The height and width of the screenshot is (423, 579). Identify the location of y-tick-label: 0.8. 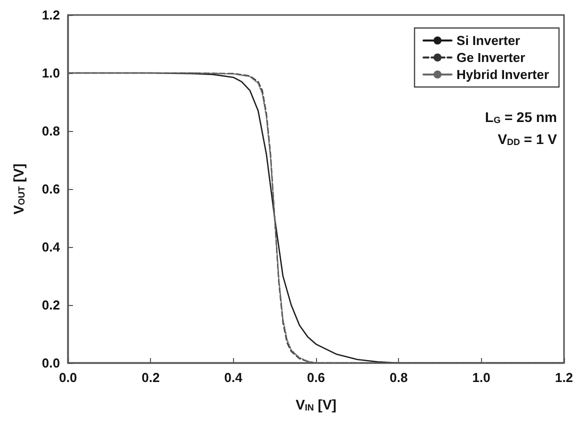
(51, 131).